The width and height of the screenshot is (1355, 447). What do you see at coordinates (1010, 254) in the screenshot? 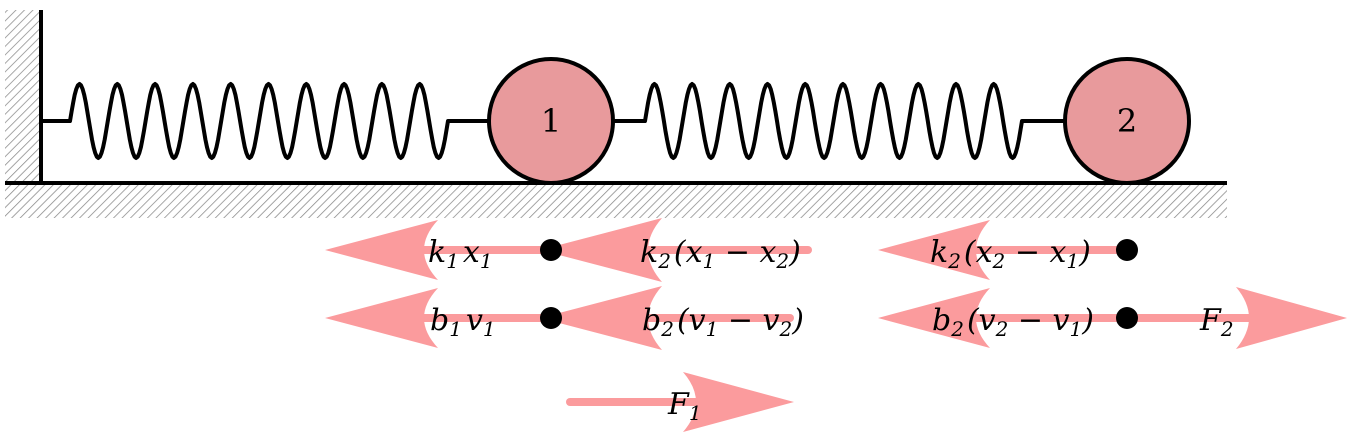
I see `label-k2x2x1: k2 (x2 − x1)` at bounding box center [1010, 254].